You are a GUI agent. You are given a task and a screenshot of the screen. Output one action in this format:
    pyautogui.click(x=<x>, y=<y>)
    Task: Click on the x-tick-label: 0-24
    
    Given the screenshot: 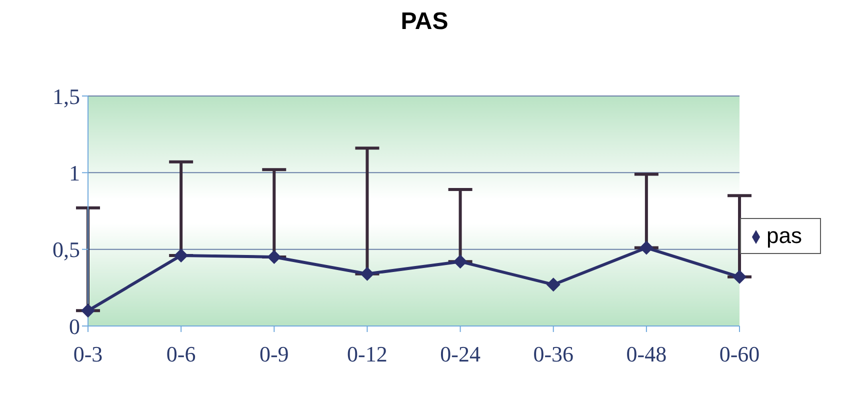 What is the action you would take?
    pyautogui.click(x=460, y=354)
    